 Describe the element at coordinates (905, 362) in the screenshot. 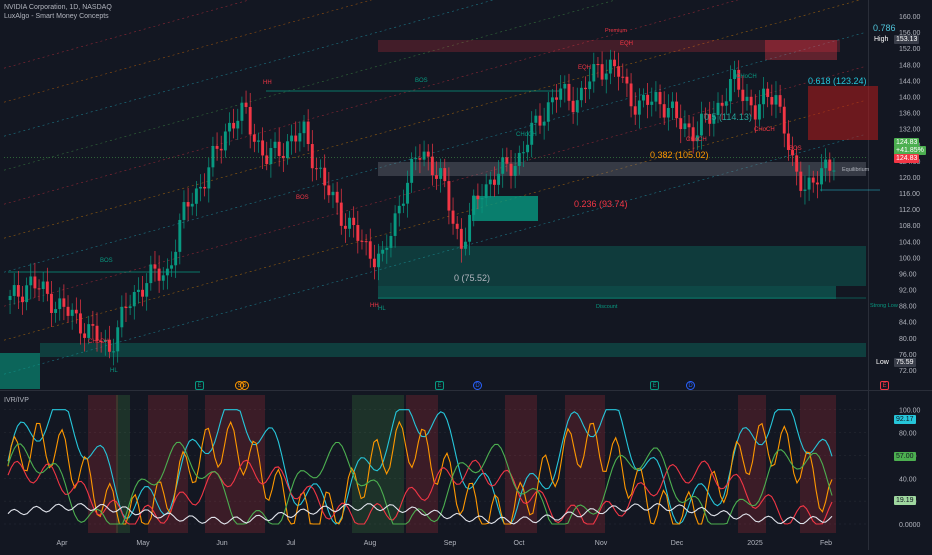

I see `low-value: 75.59` at that location.